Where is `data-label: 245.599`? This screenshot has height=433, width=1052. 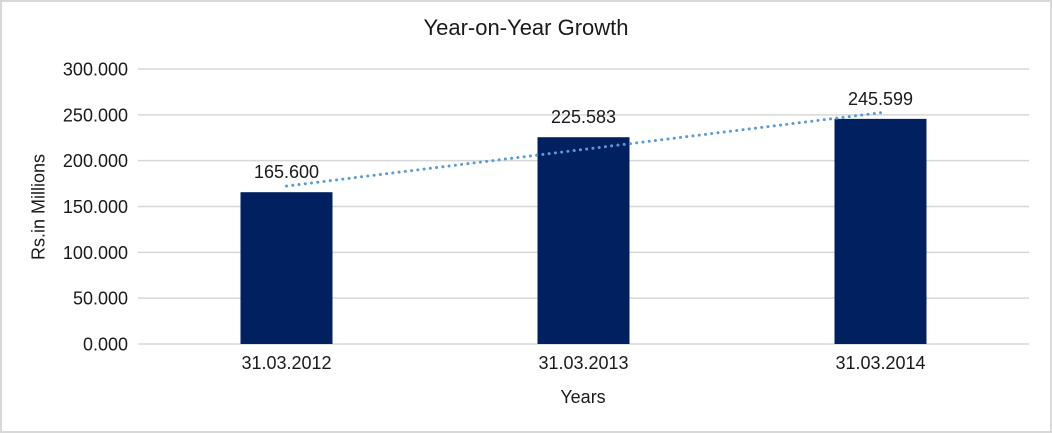 data-label: 245.599 is located at coordinates (880, 99).